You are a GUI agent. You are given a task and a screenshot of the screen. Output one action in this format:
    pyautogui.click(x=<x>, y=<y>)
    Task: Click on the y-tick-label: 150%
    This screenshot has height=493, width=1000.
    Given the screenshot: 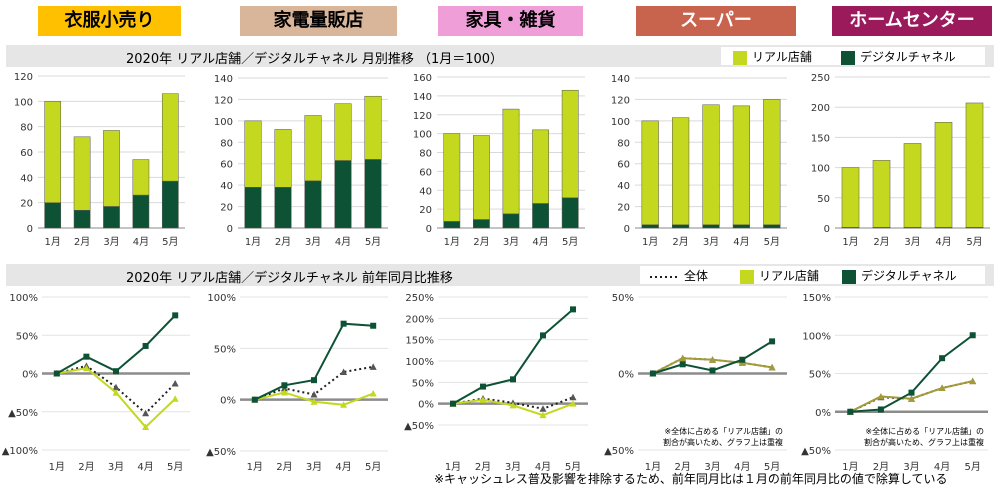 What is the action you would take?
    pyautogui.click(x=419, y=341)
    